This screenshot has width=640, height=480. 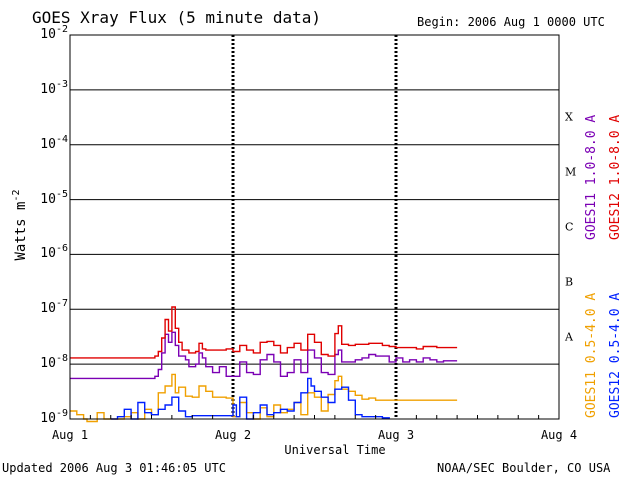 I want to click on y-tick-label: 10-2, so click(x=39, y=33).